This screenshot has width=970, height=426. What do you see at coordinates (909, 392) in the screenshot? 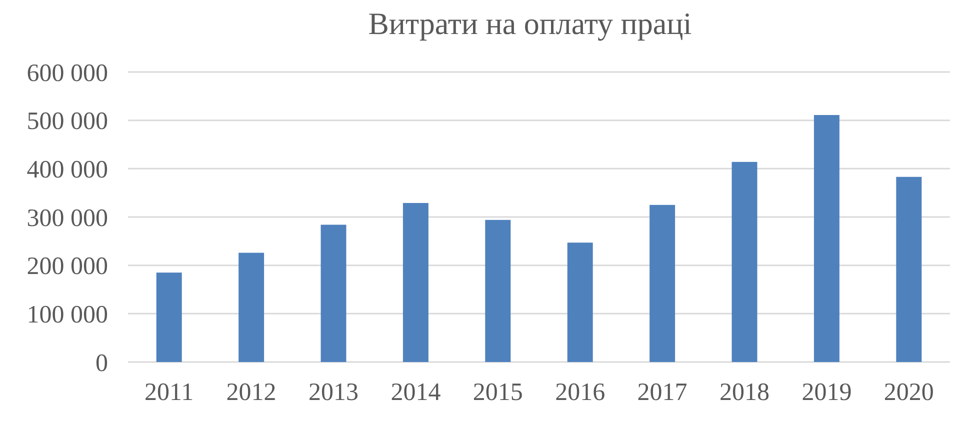
I see `x-tick-label: 2020` at bounding box center [909, 392].